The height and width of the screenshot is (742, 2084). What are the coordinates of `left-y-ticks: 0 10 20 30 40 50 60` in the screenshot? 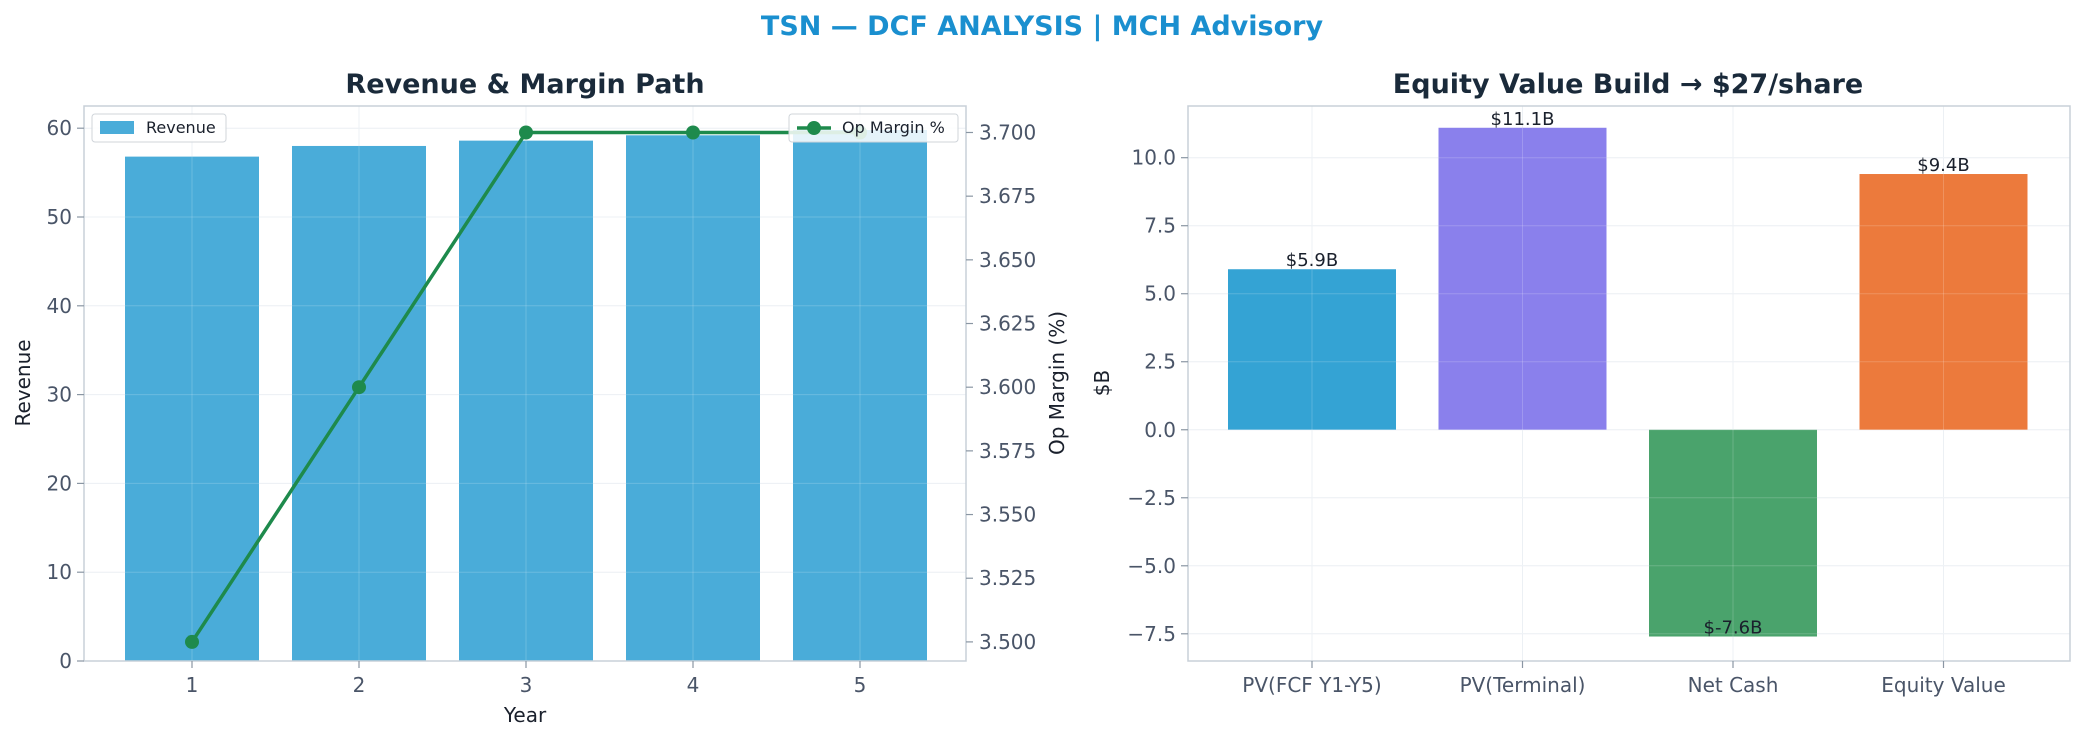 It's located at (65, 394).